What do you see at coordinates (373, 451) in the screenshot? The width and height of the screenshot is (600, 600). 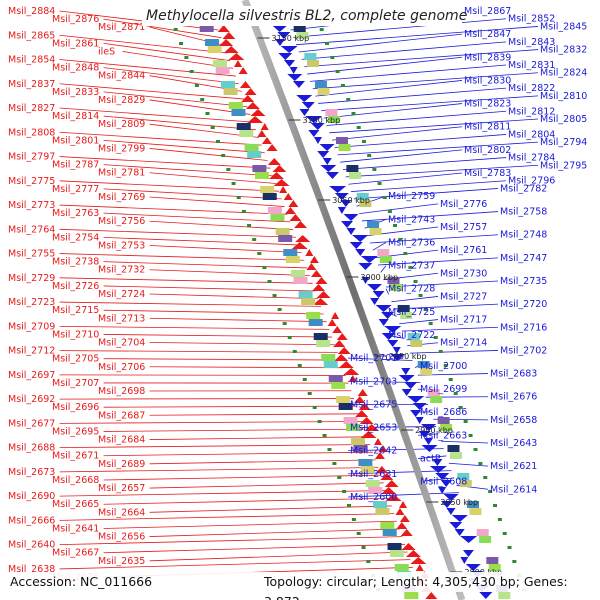 I see `gene-label-reverse: Msil_2642` at bounding box center [373, 451].